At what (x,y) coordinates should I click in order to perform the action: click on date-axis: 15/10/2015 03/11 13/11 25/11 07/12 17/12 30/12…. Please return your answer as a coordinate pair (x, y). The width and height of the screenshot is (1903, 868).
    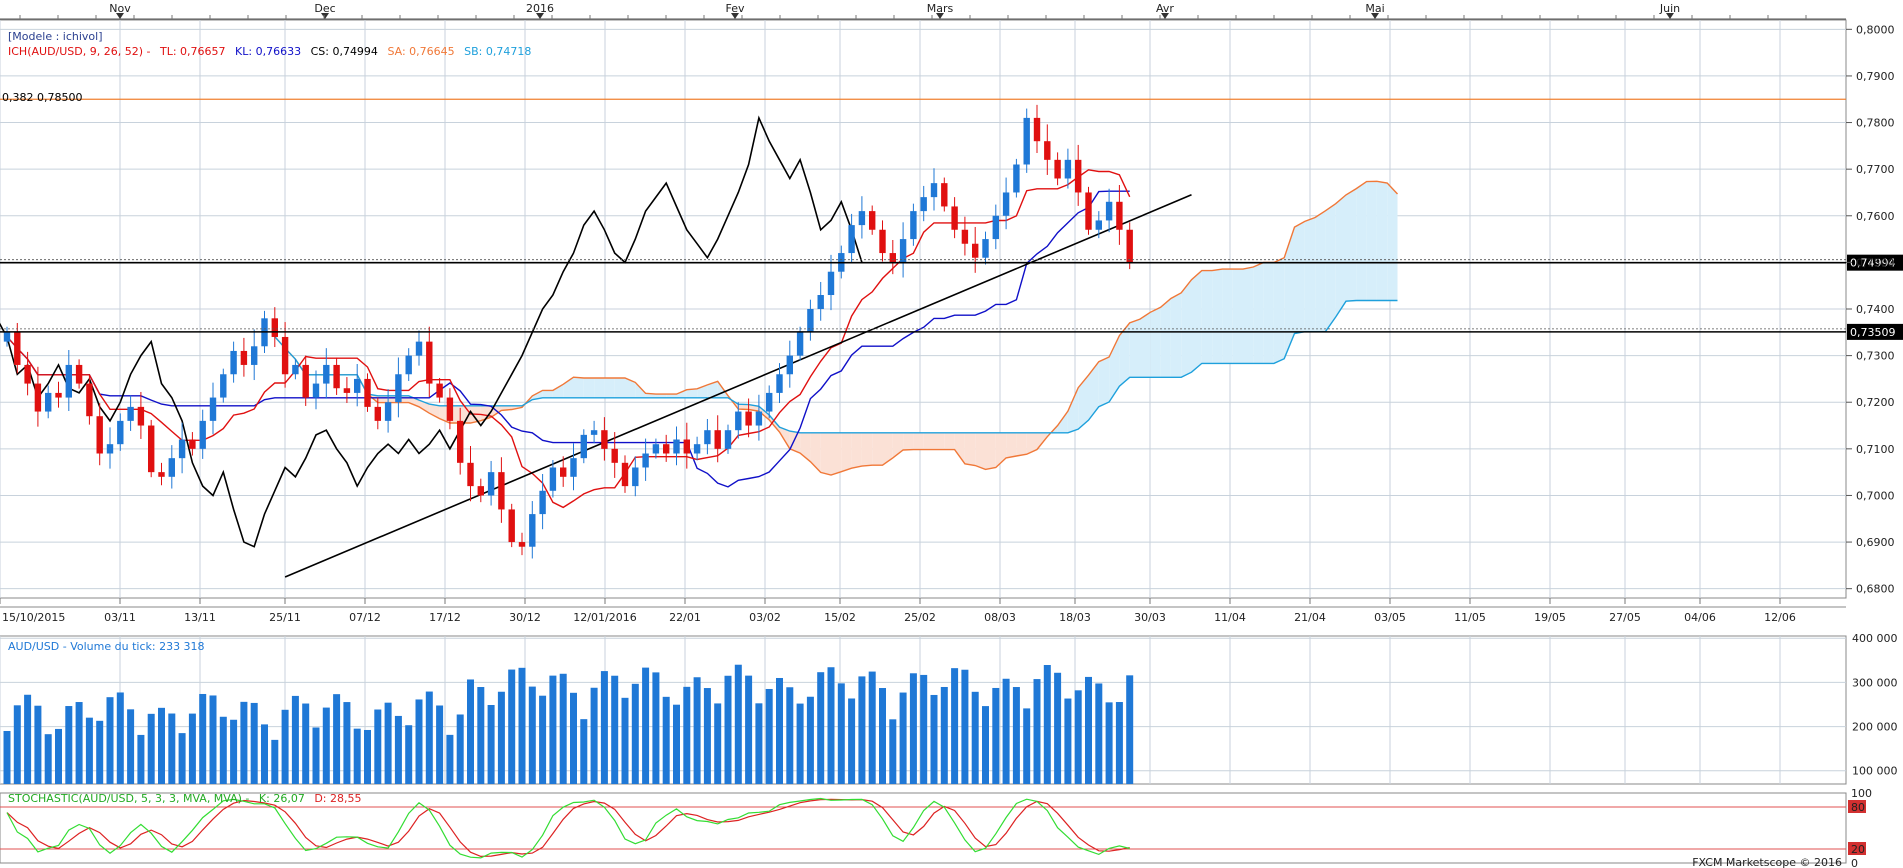
    Looking at the image, I should click on (923, 611).